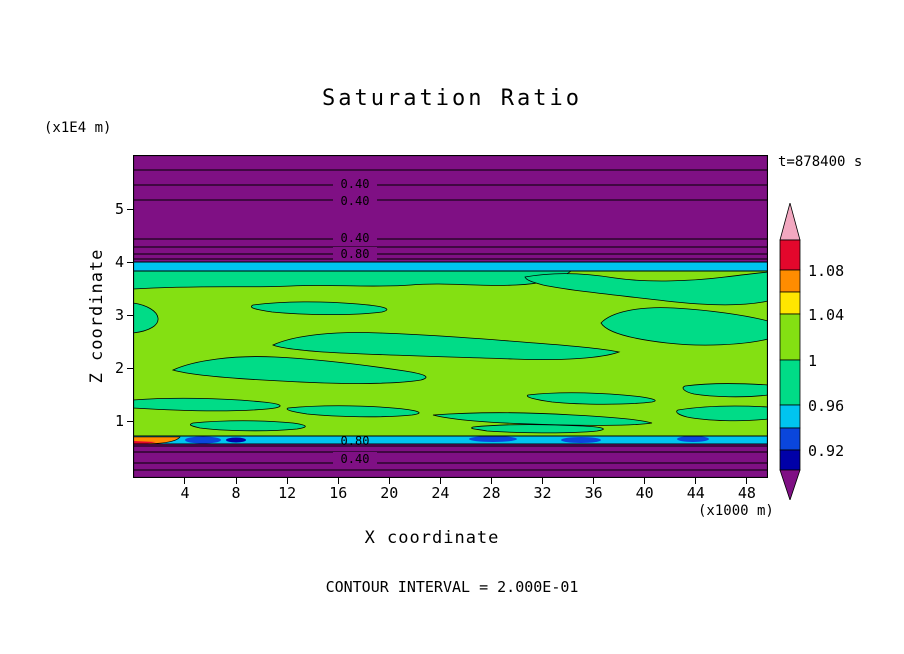 The height and width of the screenshot is (654, 904). What do you see at coordinates (826, 451) in the screenshot?
I see `colorbar-tick-label: 0.92` at bounding box center [826, 451].